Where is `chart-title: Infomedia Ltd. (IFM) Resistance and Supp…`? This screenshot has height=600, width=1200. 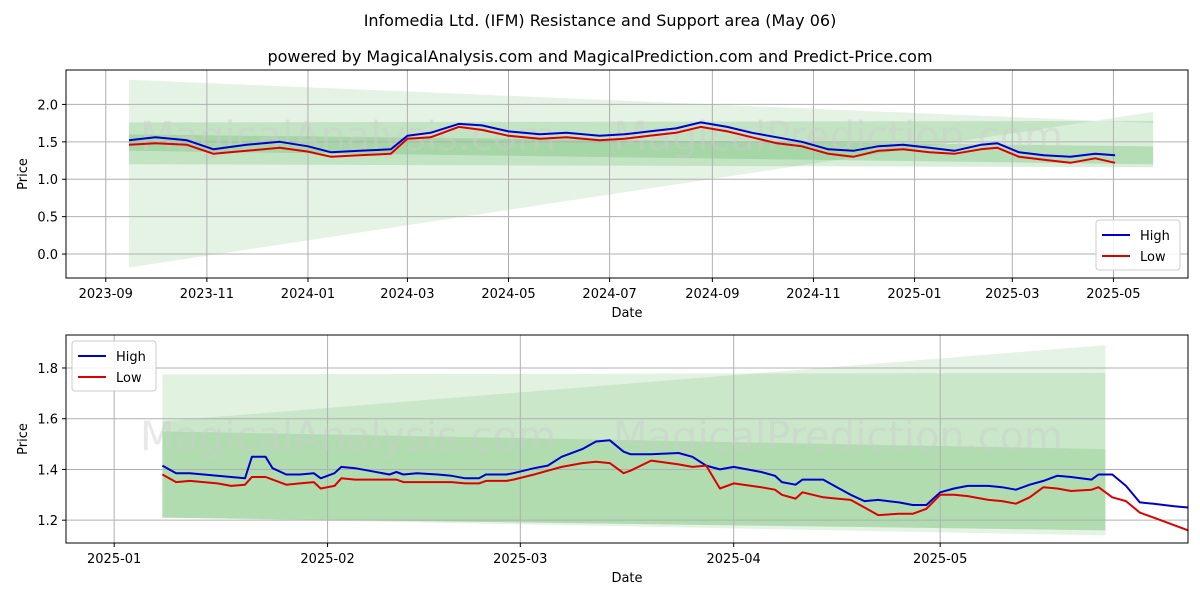 chart-title: Infomedia Ltd. (IFM) Resistance and Supp… is located at coordinates (600, 20).